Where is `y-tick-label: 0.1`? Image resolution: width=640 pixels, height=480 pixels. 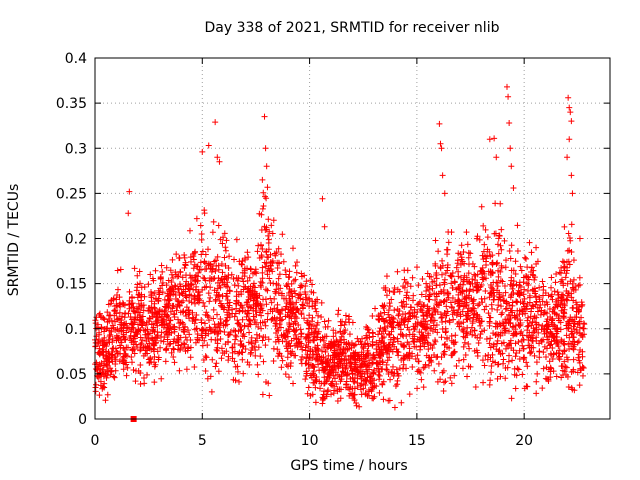
y-tick-label: 0.1 is located at coordinates (76, 330).